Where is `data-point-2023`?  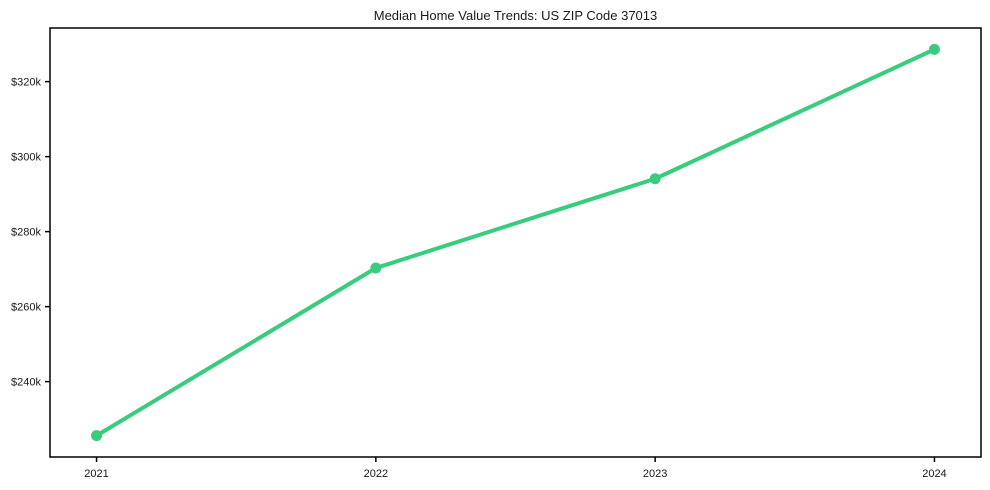
data-point-2023 is located at coordinates (655, 179).